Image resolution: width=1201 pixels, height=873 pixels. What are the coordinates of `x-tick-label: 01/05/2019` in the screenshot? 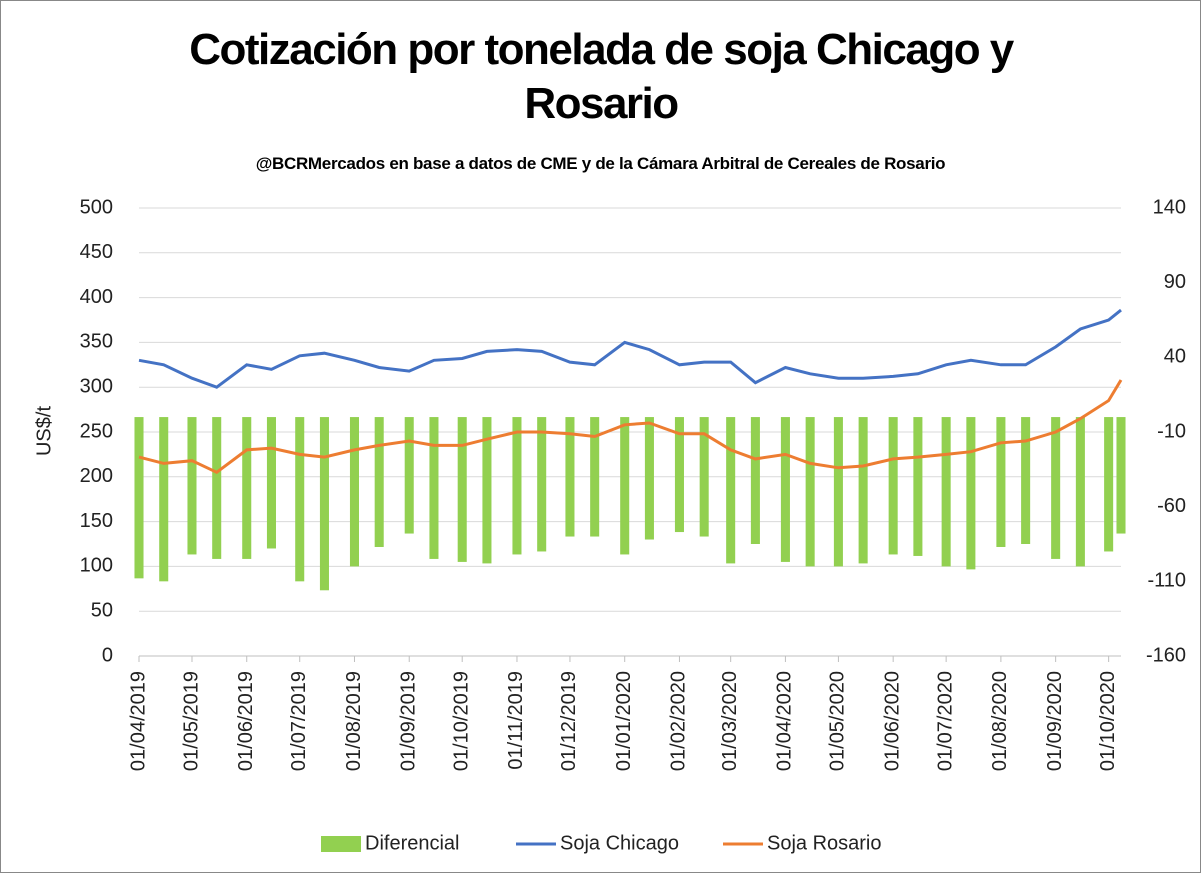 It's located at (191, 721).